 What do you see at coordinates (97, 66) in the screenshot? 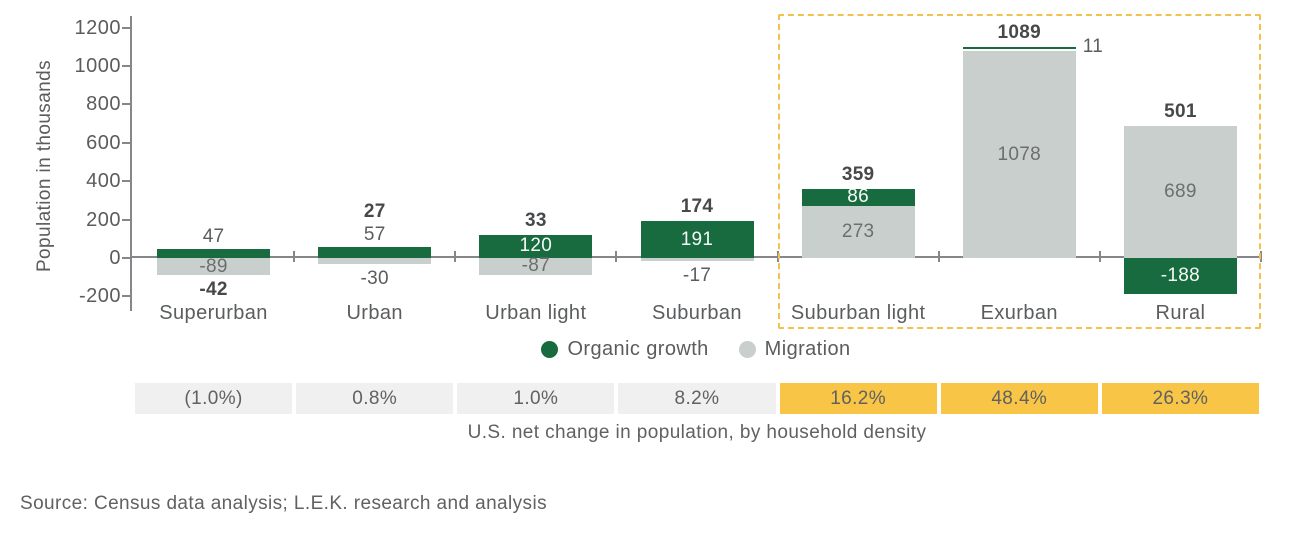
I see `y-tick-label: 1000` at bounding box center [97, 66].